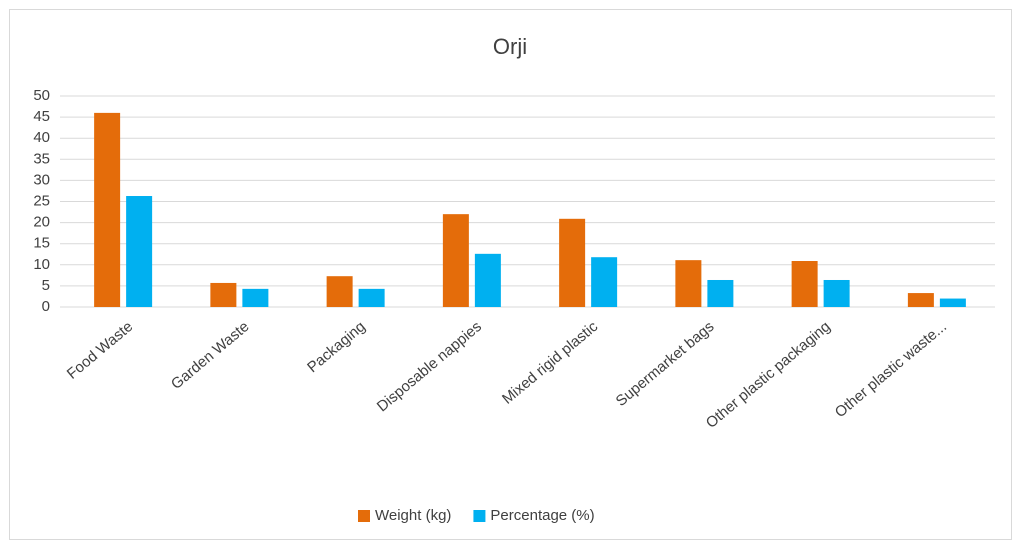 The width and height of the screenshot is (1013, 541). What do you see at coordinates (41, 264) in the screenshot?
I see `y-tick-label: 10` at bounding box center [41, 264].